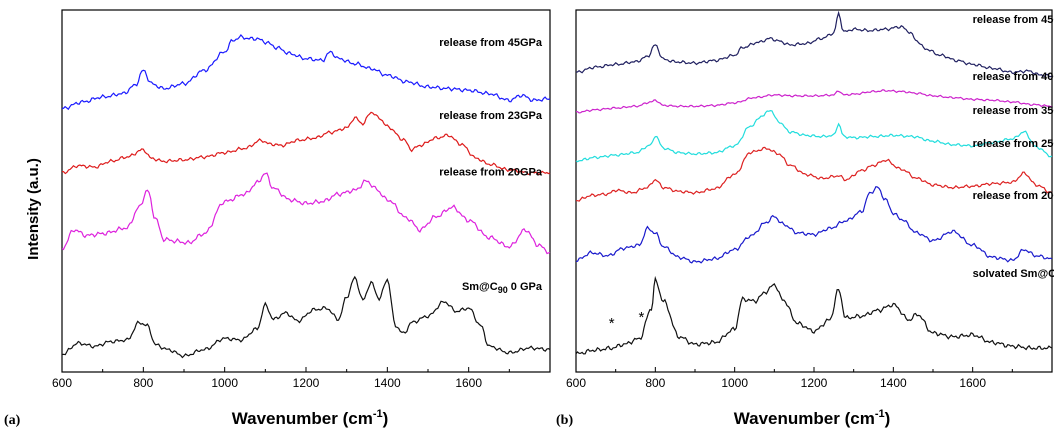 Image resolution: width=1054 pixels, height=431 pixels. What do you see at coordinates (491, 116) in the screenshot?
I see `series-label: release from 23GPa` at bounding box center [491, 116].